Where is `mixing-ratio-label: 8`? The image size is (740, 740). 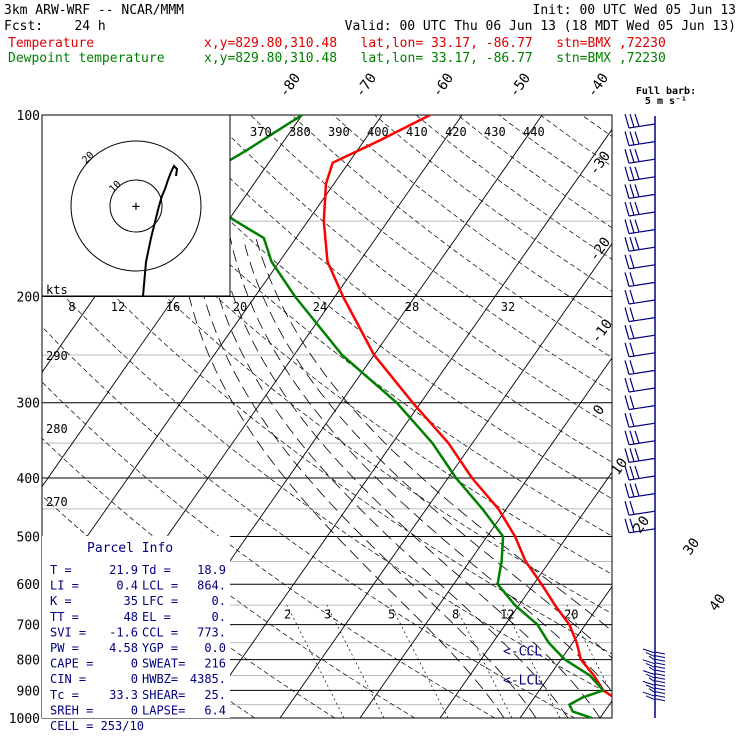
mixing-ratio-label: 8 is located at coordinates (455, 615).